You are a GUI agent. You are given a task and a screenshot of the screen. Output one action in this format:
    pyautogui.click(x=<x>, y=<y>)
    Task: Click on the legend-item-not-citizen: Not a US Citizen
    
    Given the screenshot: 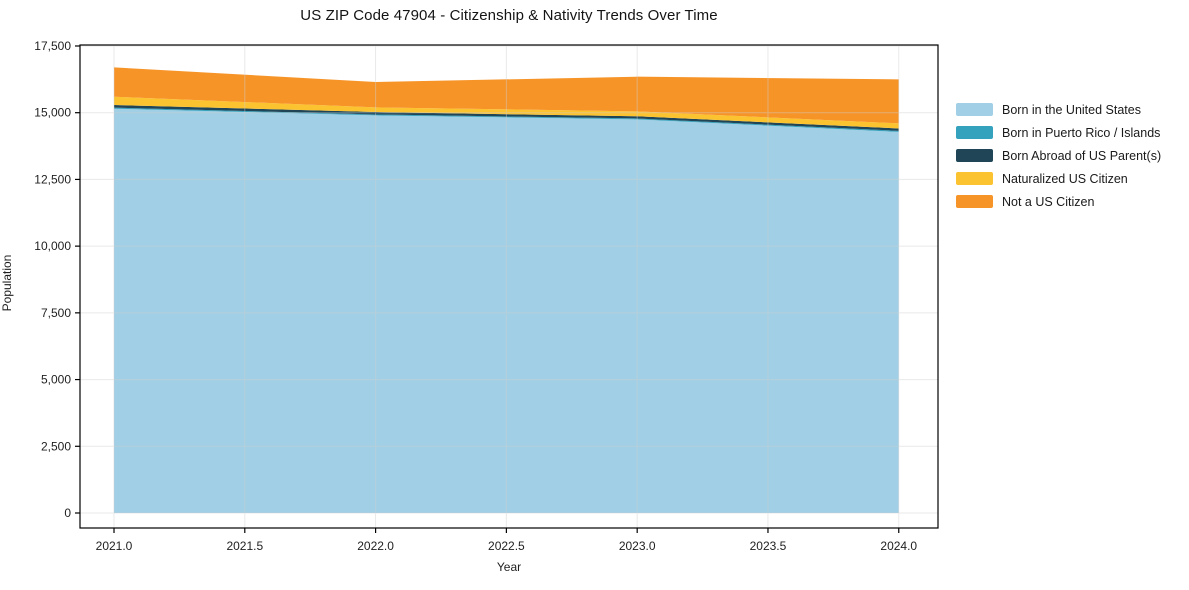 What is the action you would take?
    pyautogui.click(x=1058, y=201)
    